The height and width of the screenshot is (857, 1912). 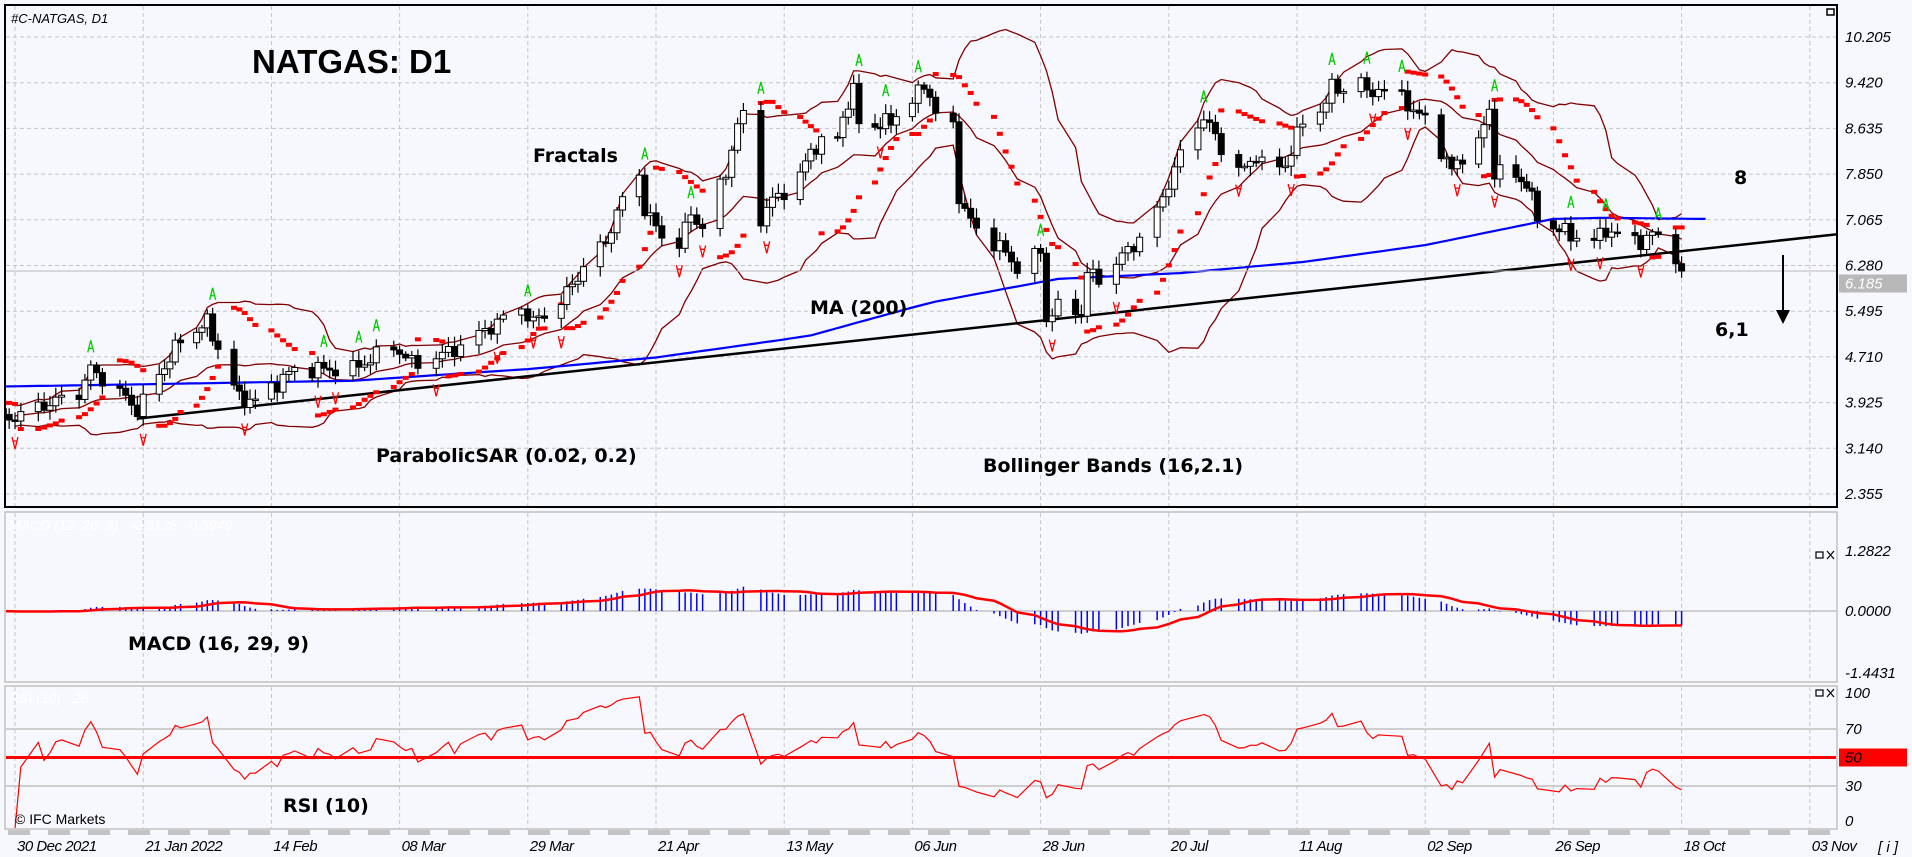 What do you see at coordinates (858, 308) in the screenshot?
I see `ma-label: MA (200)` at bounding box center [858, 308].